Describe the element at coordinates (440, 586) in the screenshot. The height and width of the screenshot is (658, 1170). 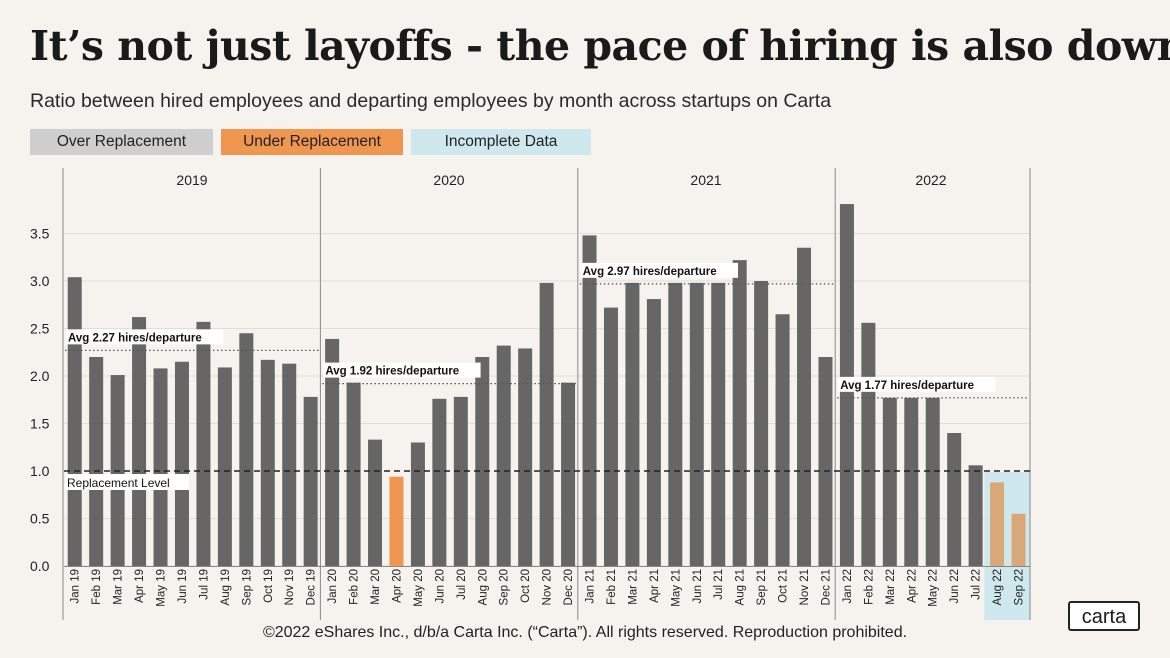
I see `x-tick-label: Jun 20` at that location.